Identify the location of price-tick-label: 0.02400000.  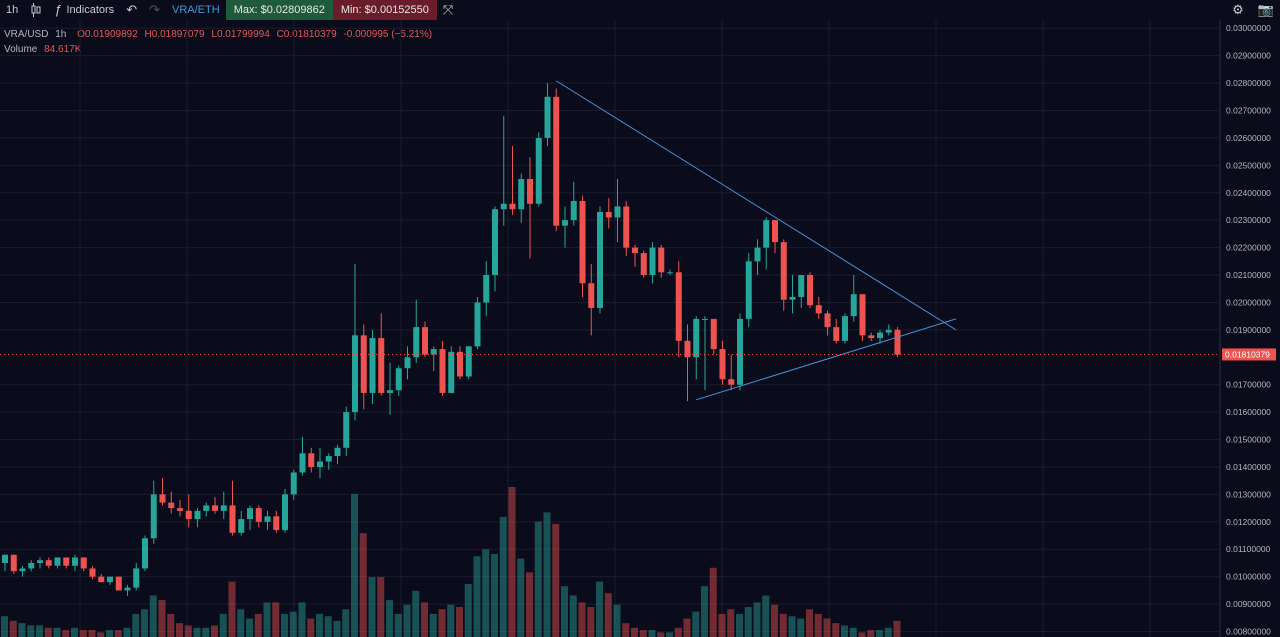
(1248, 193).